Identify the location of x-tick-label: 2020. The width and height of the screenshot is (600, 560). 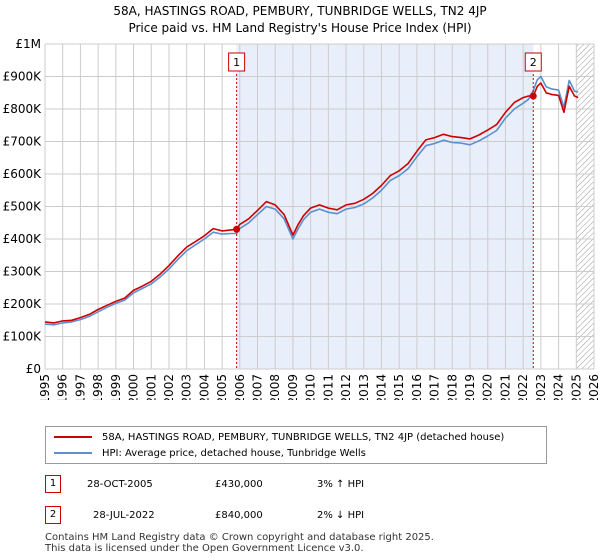
(488, 387).